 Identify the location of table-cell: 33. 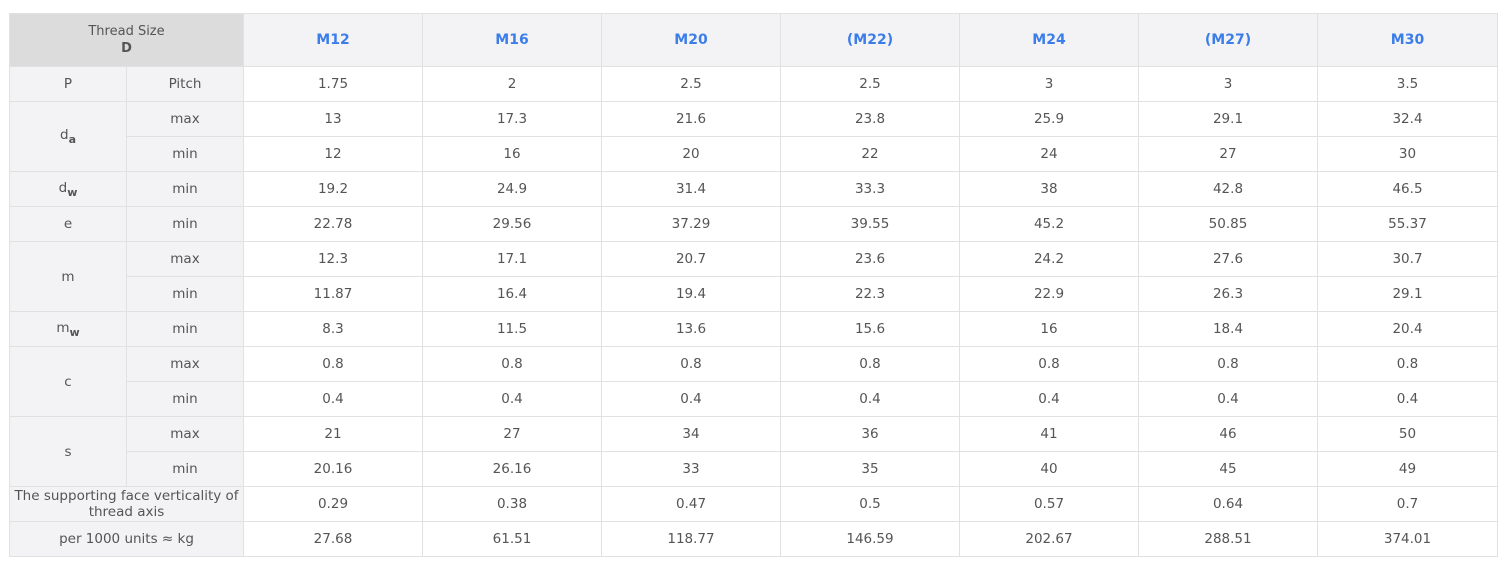
(691, 469).